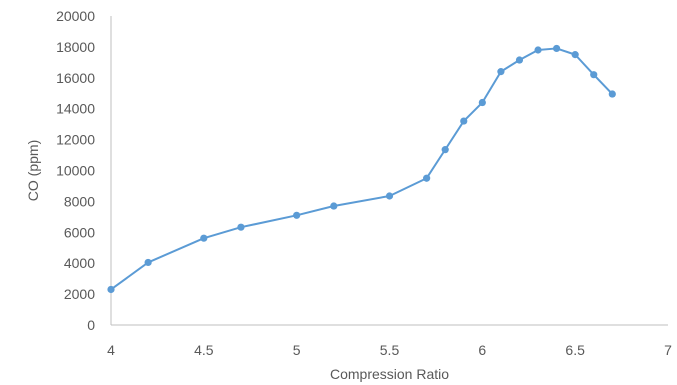 The image size is (677, 385). What do you see at coordinates (91, 325) in the screenshot?
I see `y-tick-label: 0` at bounding box center [91, 325].